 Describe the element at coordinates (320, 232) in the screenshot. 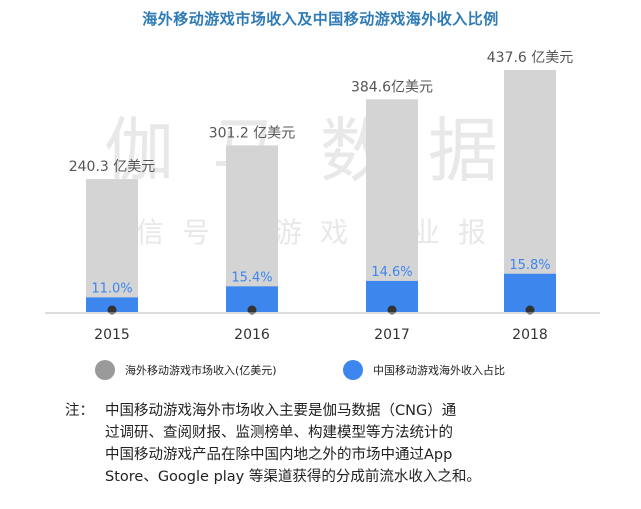

I see `watermark-sub: 微信号：游戏产业报告` at that location.